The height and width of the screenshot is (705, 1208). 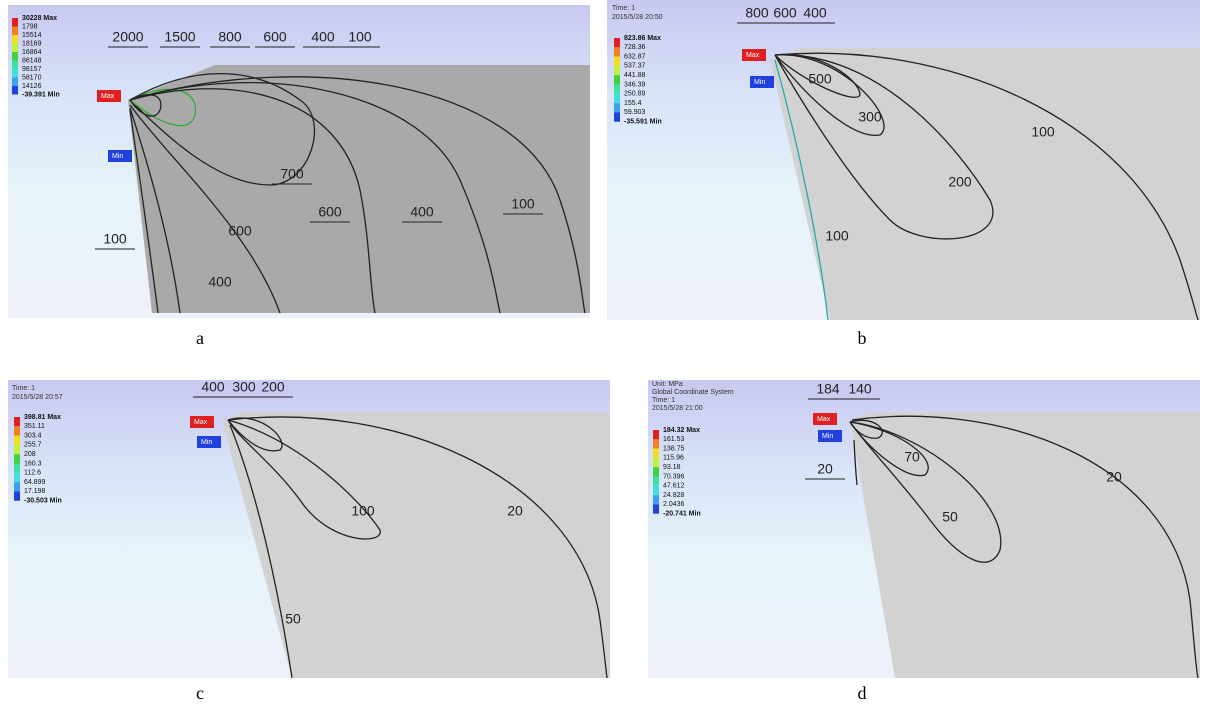 I want to click on legend-label: 14126, so click(x=32, y=86).